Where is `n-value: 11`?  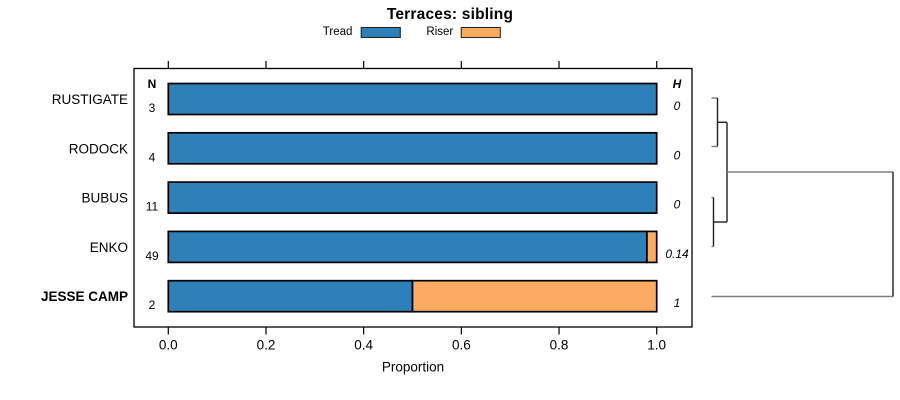 n-value: 11 is located at coordinates (152, 207).